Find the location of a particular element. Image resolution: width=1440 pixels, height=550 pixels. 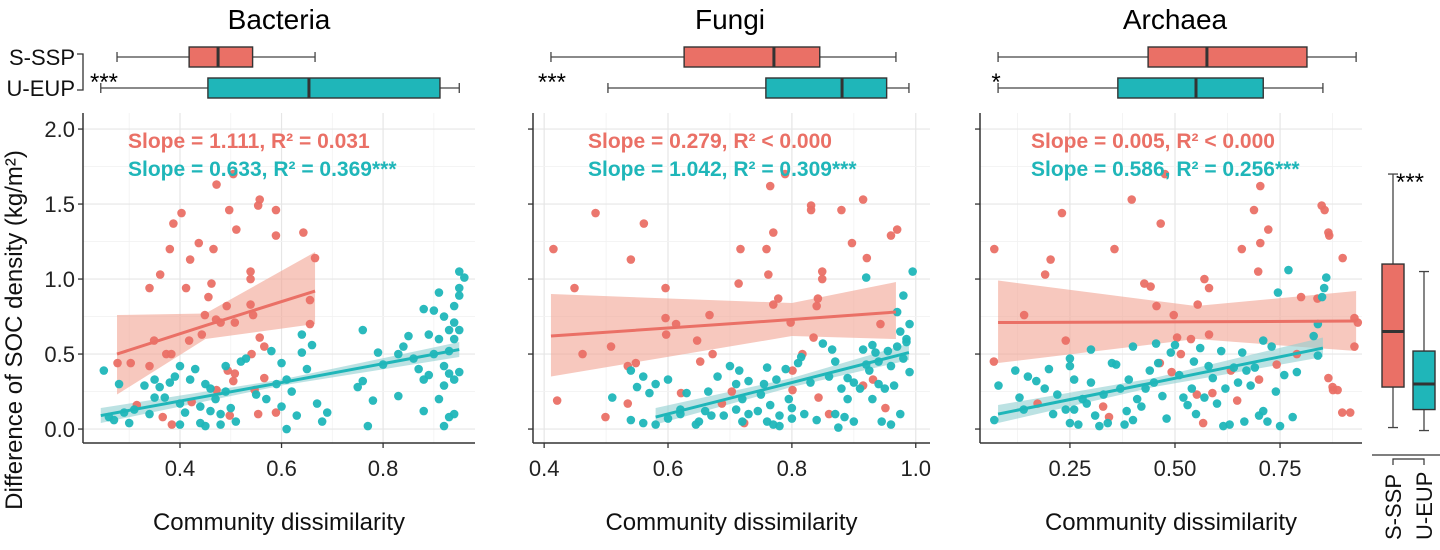

panel-title: Fungi is located at coordinates (730, 19).